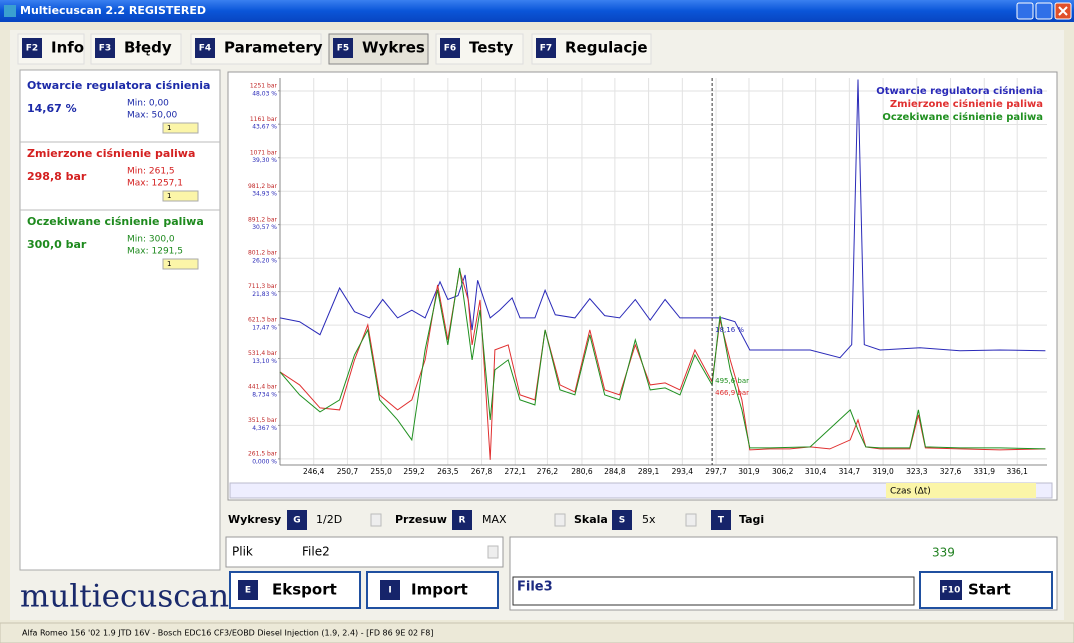 The width and height of the screenshot is (1074, 643). What do you see at coordinates (364, 552) in the screenshot?
I see `file-box` at bounding box center [364, 552].